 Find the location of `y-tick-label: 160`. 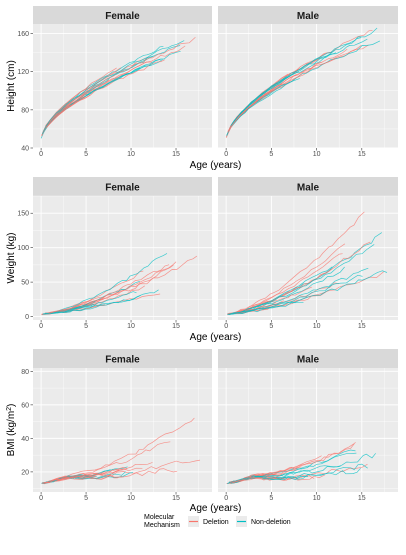

y-tick-label: 160 is located at coordinates (23, 34).